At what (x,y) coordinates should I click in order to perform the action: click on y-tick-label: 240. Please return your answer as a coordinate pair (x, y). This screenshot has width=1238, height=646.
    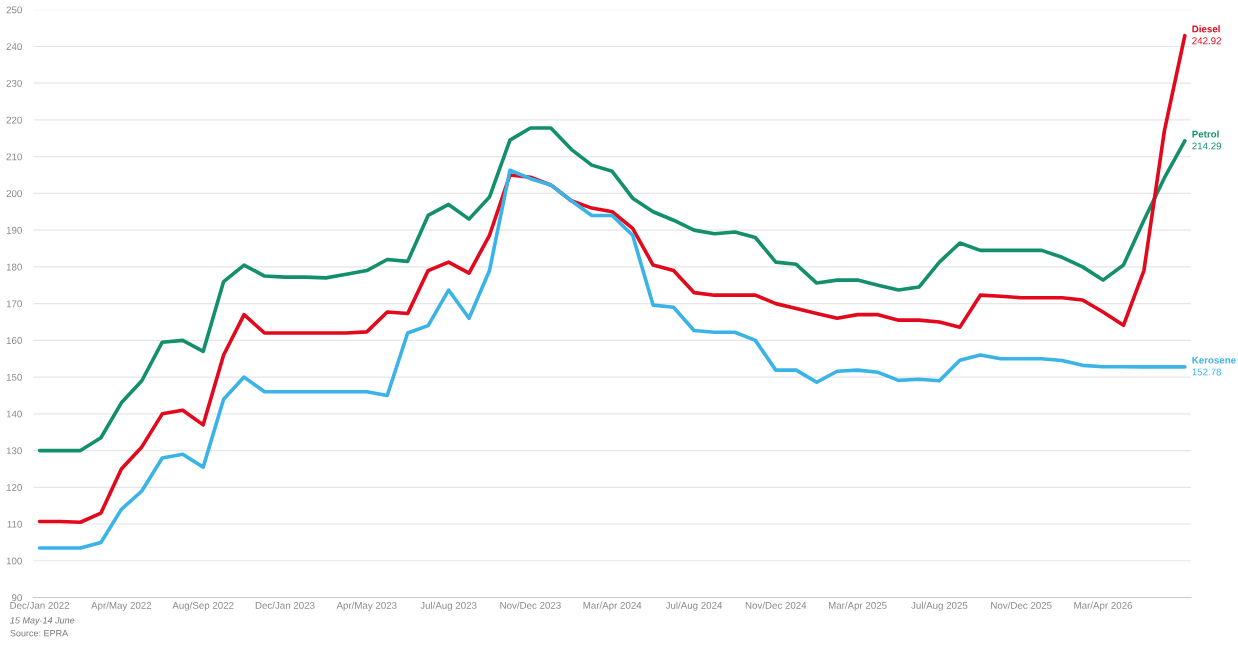
    Looking at the image, I should click on (14, 47).